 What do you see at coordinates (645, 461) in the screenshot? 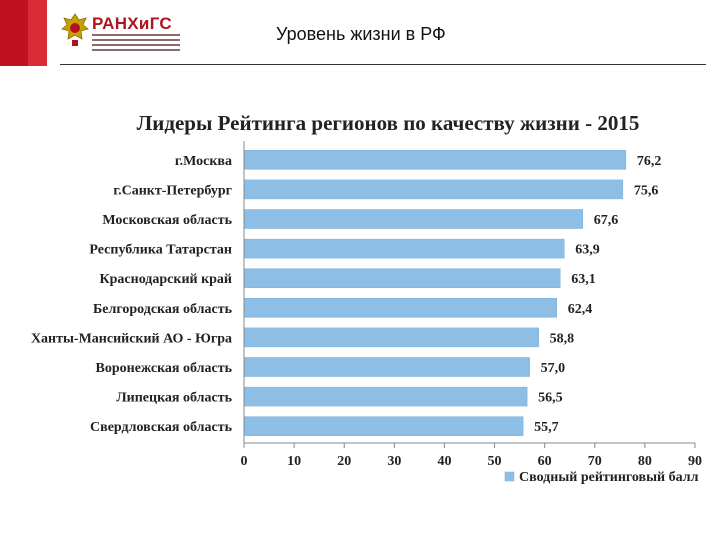
I see `x-tick-label: 80` at bounding box center [645, 461].